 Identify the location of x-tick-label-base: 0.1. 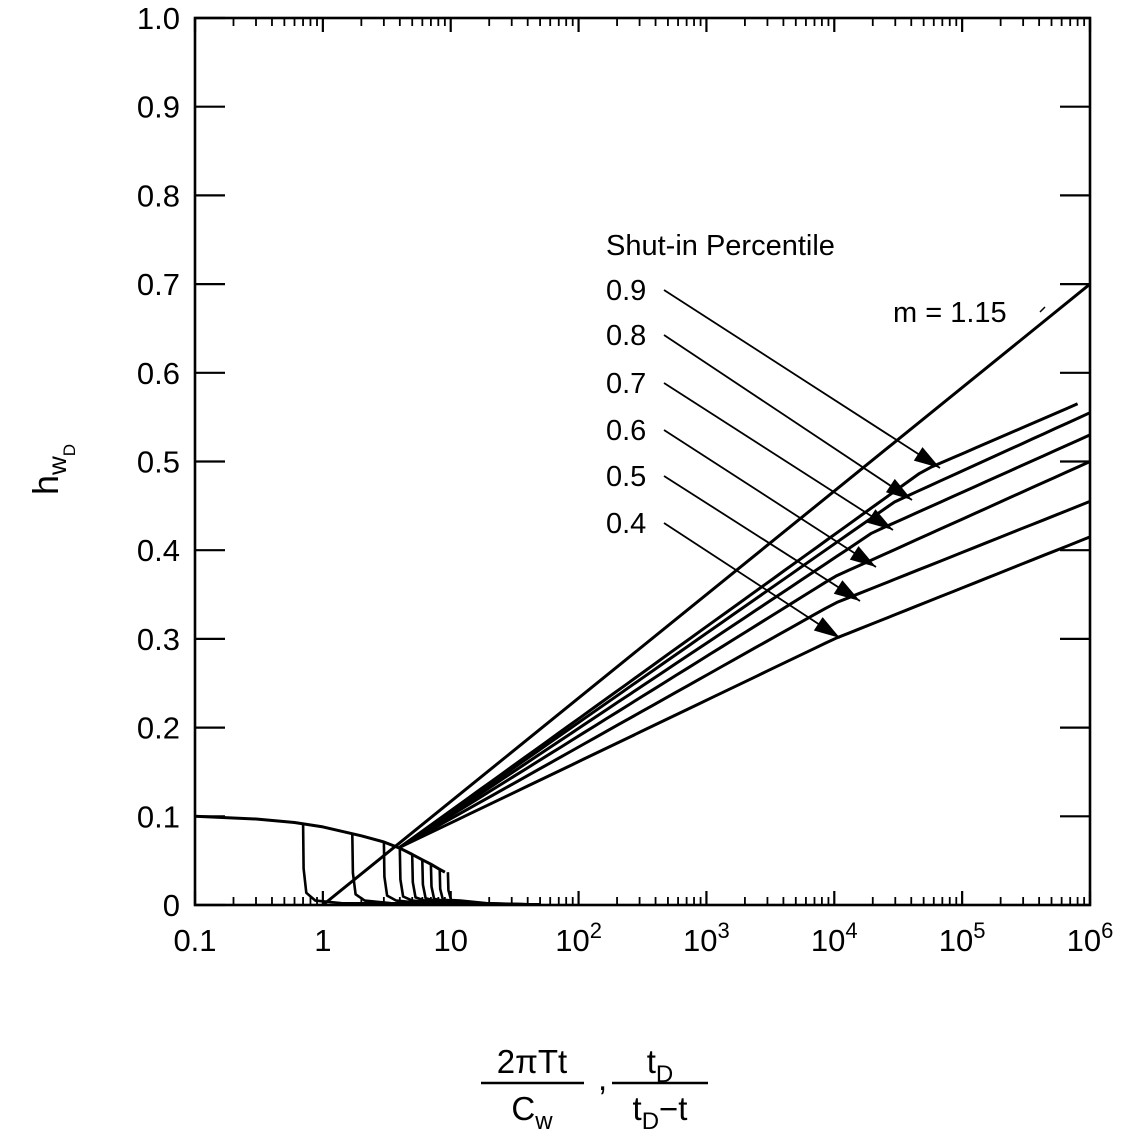
(194, 940).